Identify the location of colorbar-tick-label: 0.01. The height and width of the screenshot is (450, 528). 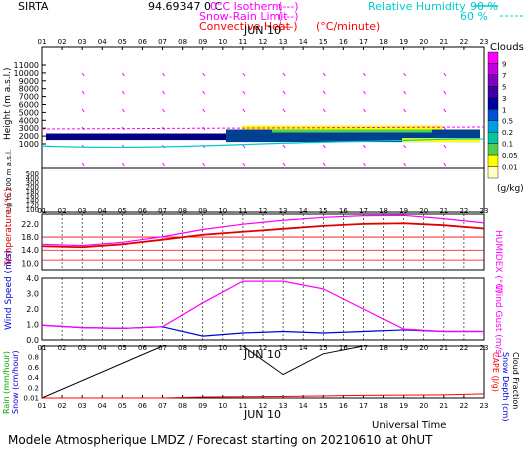
(510, 168).